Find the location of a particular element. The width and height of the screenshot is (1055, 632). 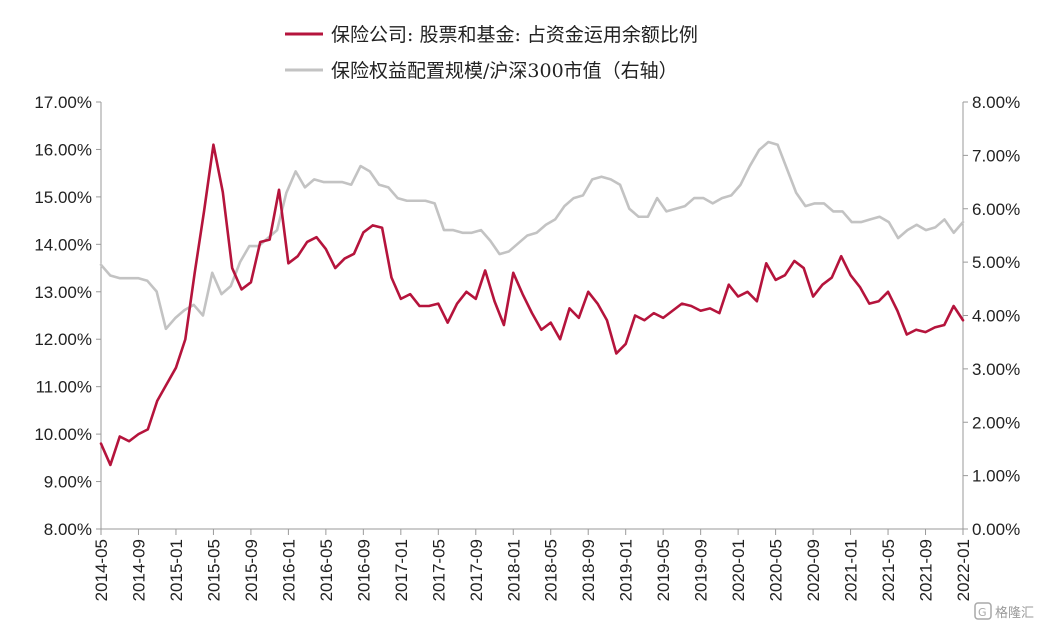

x-axis-tick-label: 2014-09 is located at coordinates (138, 570).